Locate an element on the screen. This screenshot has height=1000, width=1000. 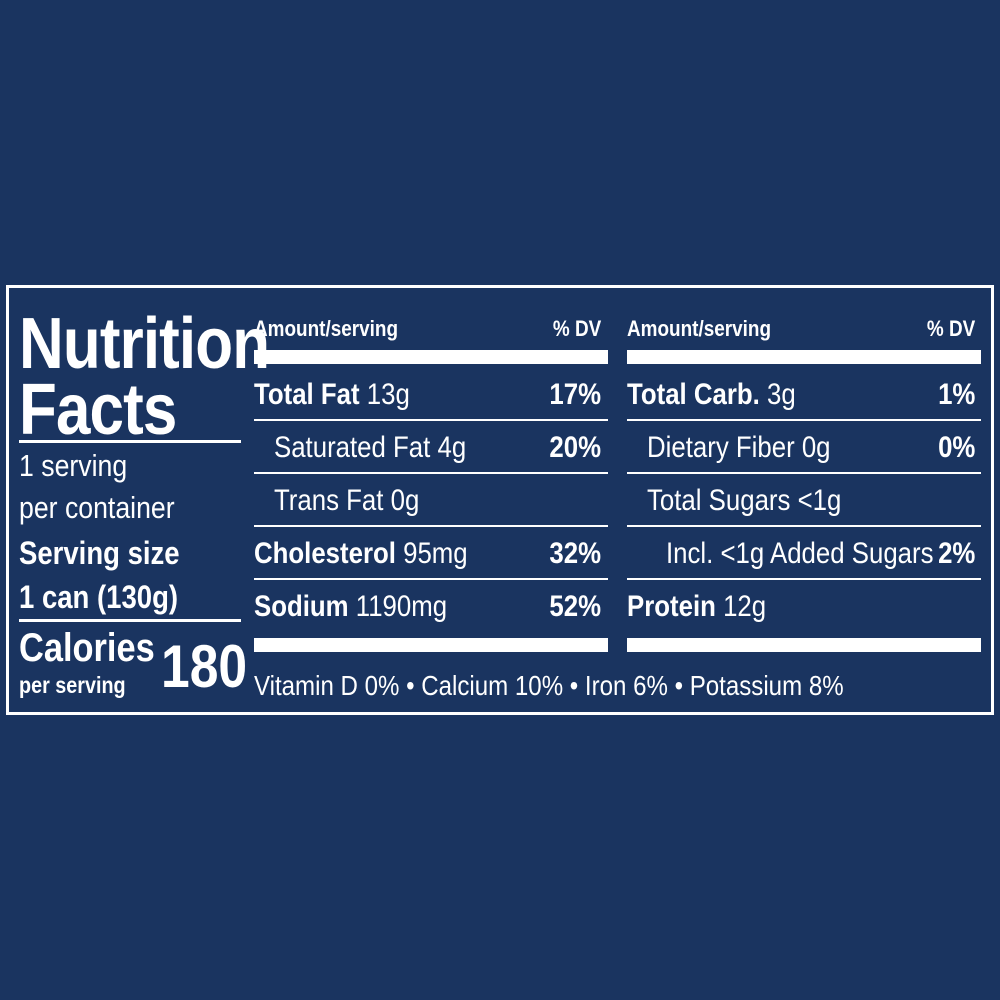
right-header-bar is located at coordinates (804, 357).